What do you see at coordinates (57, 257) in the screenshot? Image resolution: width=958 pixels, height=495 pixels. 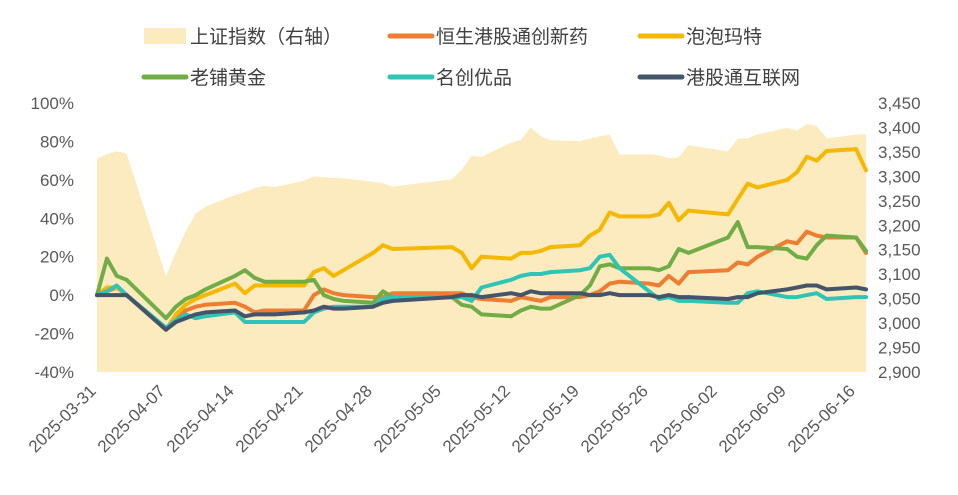 I see `y-left-tick-label: 20%` at bounding box center [57, 257].